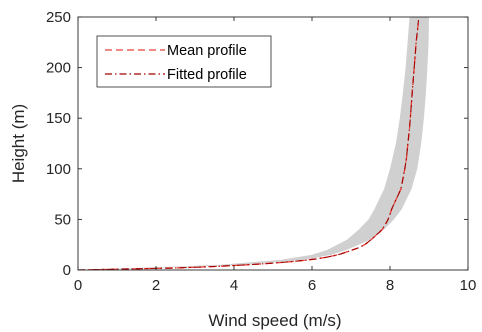 The height and width of the screenshot is (332, 482). Describe the element at coordinates (156, 285) in the screenshot. I see `x-tick-label: 2` at that location.